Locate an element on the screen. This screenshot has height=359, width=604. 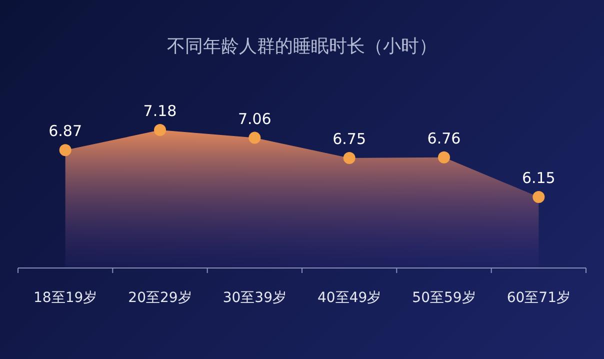
data-label: 6.76 is located at coordinates (444, 138).